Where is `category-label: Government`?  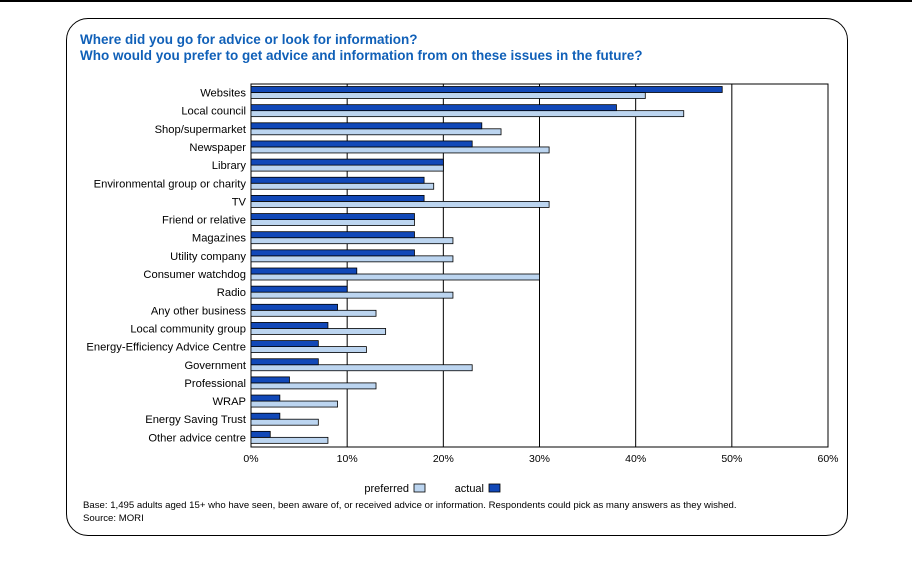
category-label: Government is located at coordinates (215, 366).